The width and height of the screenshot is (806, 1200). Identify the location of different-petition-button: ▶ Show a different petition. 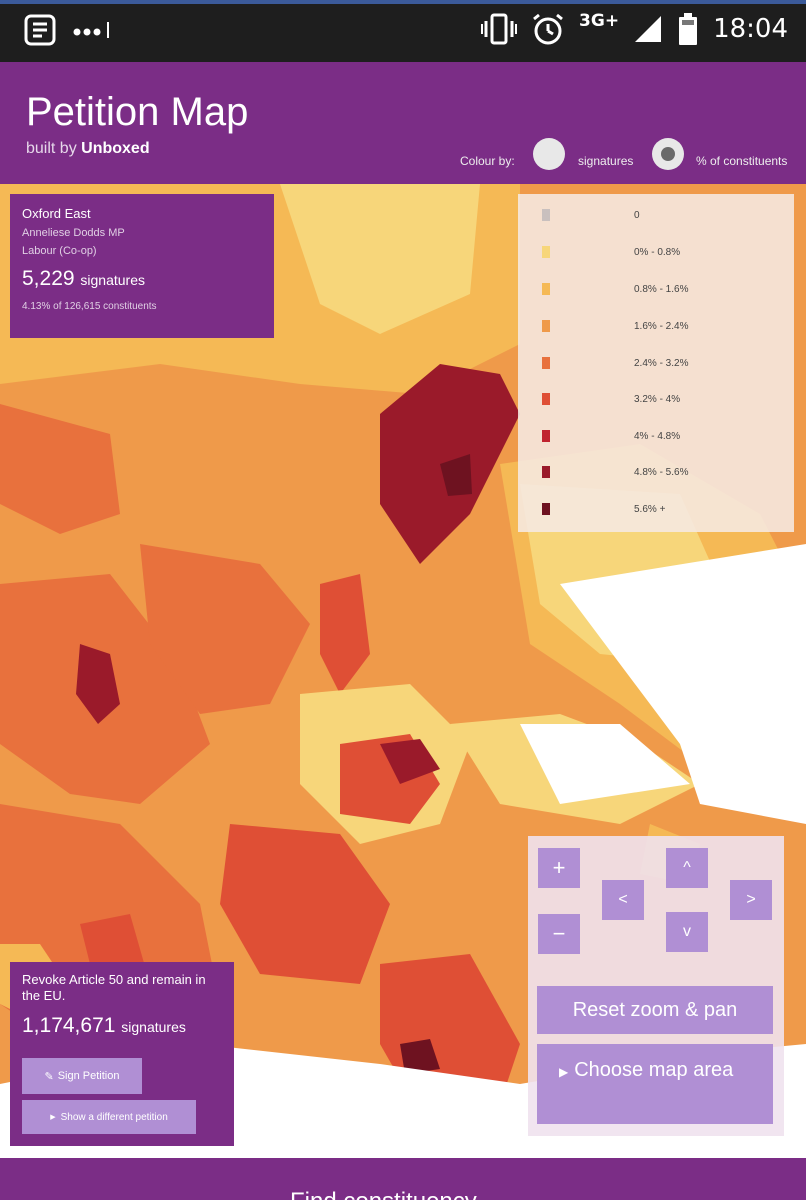
(109, 1117).